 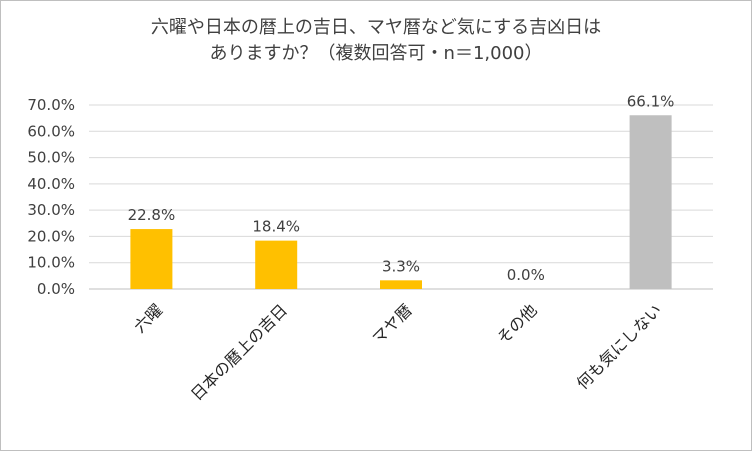 What do you see at coordinates (651, 101) in the screenshot?
I see `data-label: 66.1%` at bounding box center [651, 101].